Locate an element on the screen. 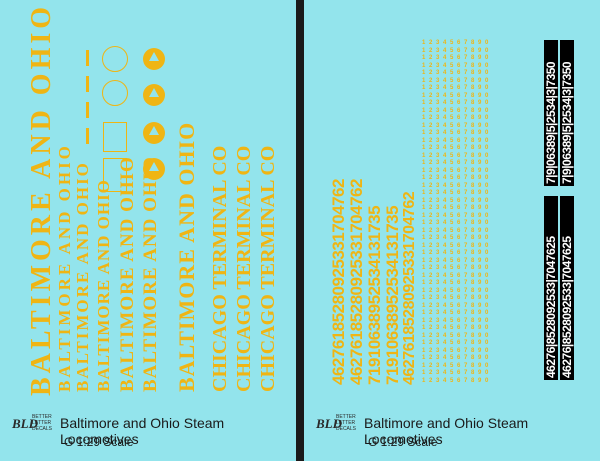  number-strip-2: 7|9|06389|5|2534|3|7350 is located at coordinates (567, 113).